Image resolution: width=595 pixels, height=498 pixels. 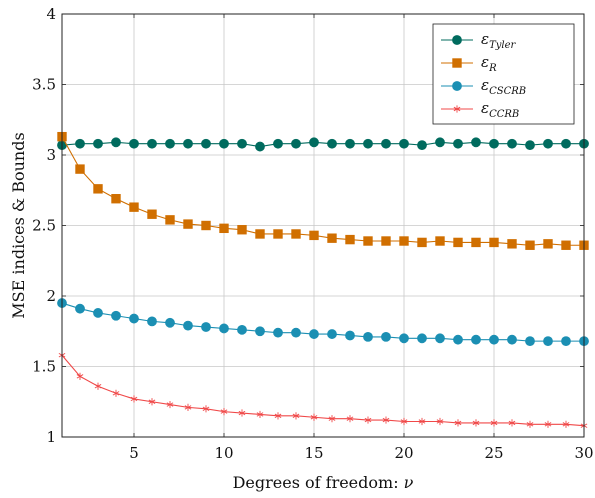 What do you see at coordinates (493, 453) in the screenshot?
I see `x-tick-label: 25` at bounding box center [493, 453].